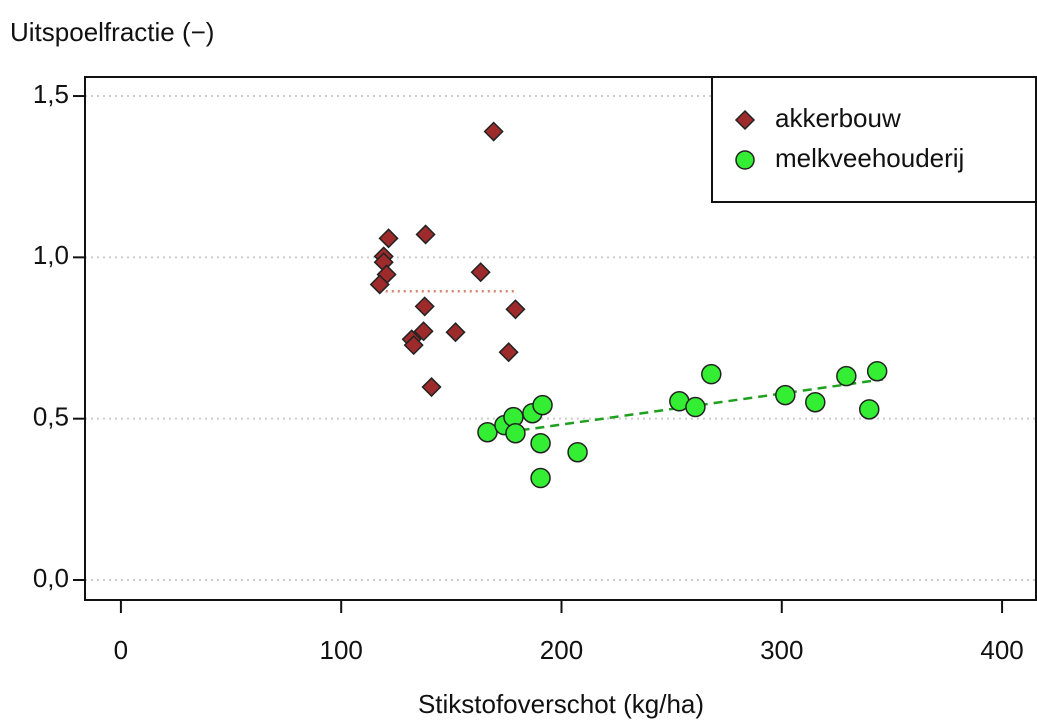 Image resolution: width=1037 pixels, height=724 pixels. Describe the element at coordinates (561, 650) in the screenshot. I see `x-tick-label: 200` at that location.